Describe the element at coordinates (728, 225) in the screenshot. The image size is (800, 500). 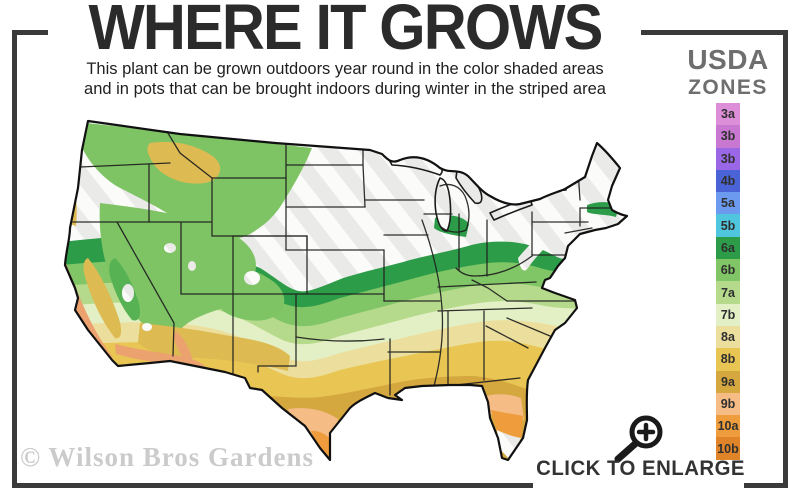
I see `legend-zone-swatch: 5b` at that location.